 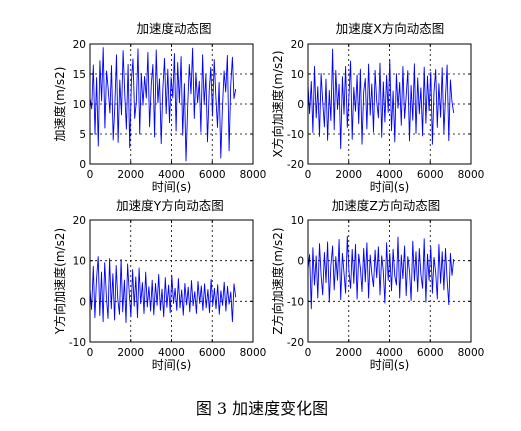 I want to click on subplot-title: 加速度动态图, so click(x=173, y=28).